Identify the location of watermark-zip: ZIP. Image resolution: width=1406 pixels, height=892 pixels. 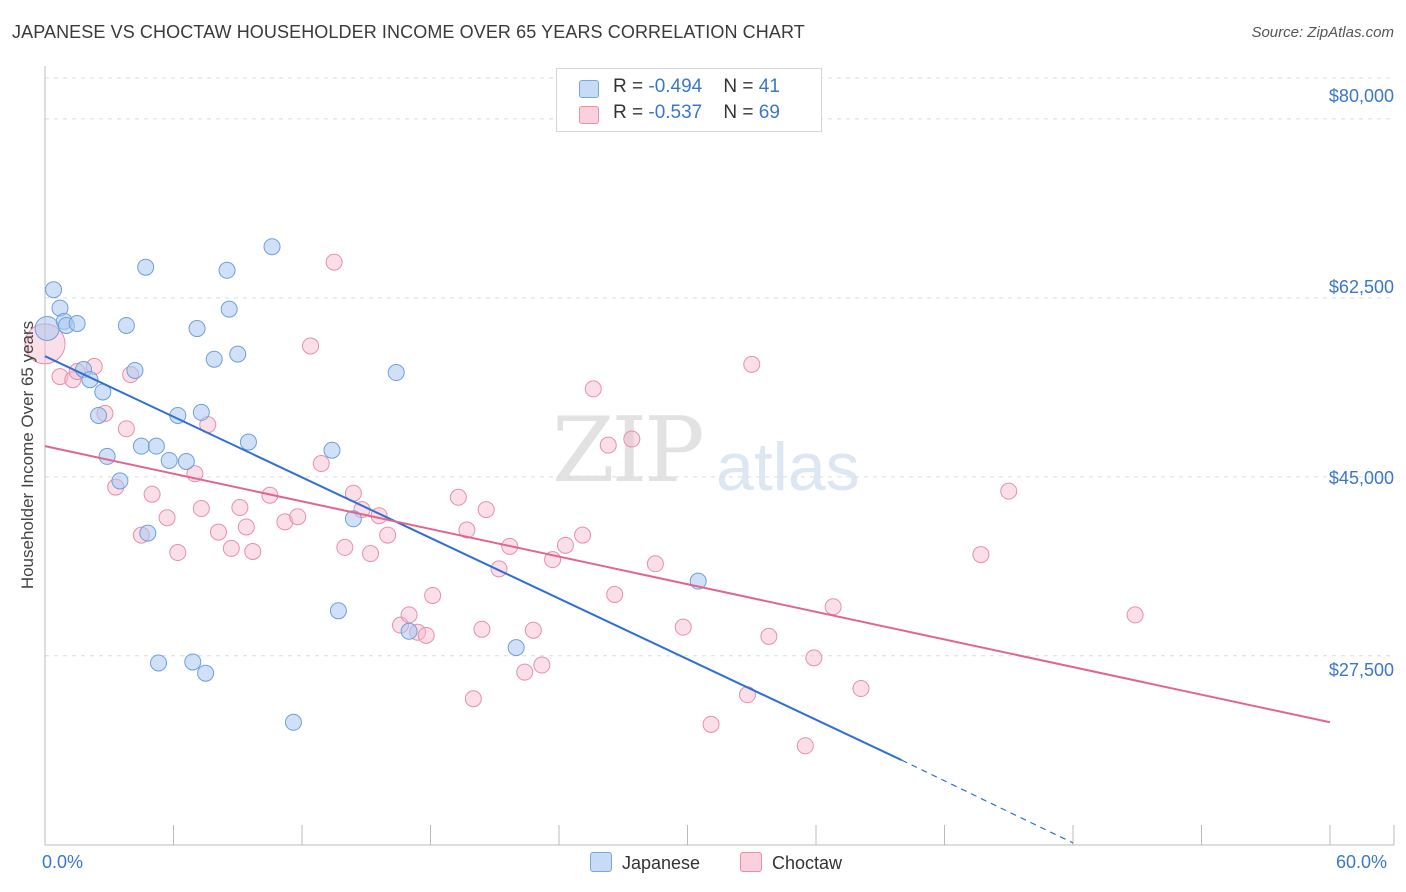
(628, 450).